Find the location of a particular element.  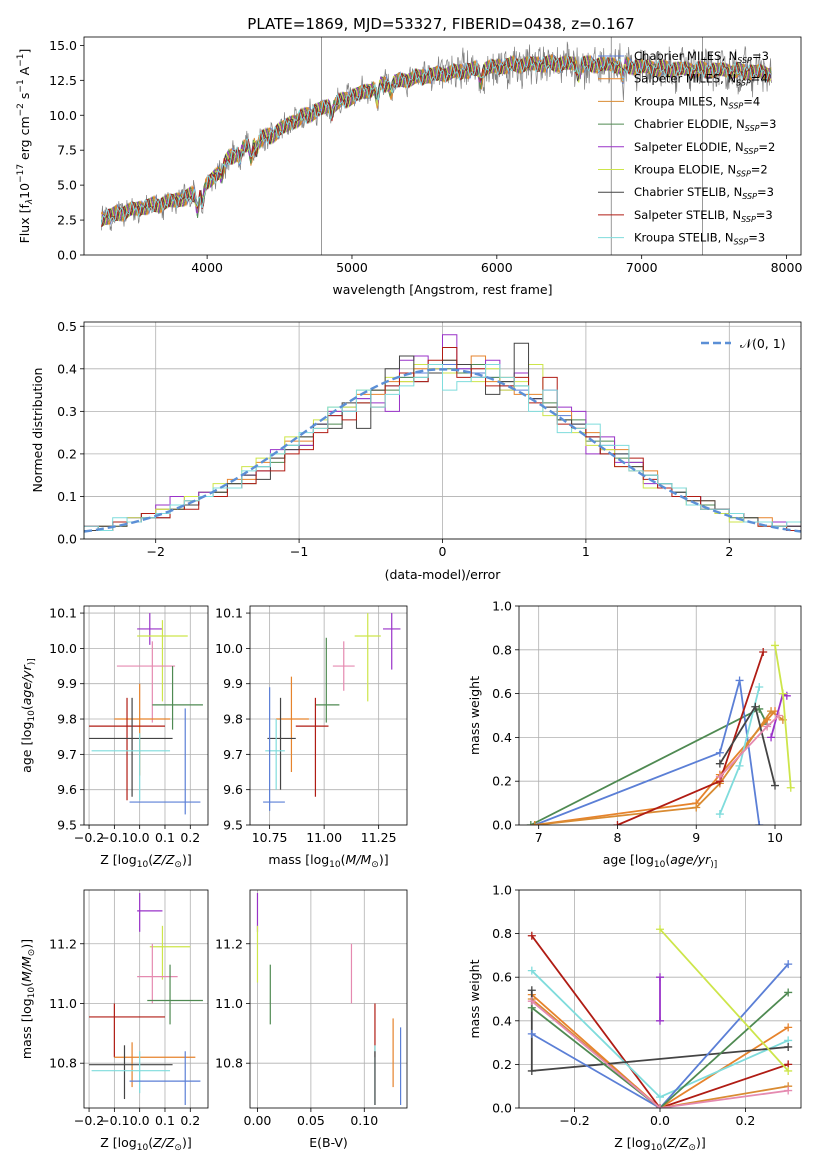

spectrum-model-line is located at coordinates (436, 139).